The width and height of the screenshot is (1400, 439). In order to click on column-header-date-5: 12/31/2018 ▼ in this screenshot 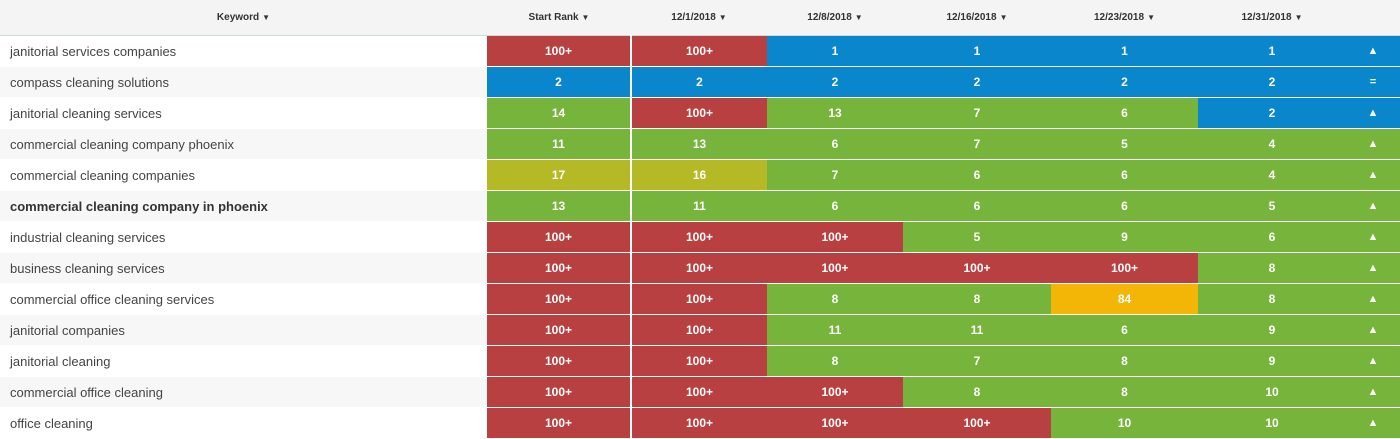, I will do `click(1272, 18)`.